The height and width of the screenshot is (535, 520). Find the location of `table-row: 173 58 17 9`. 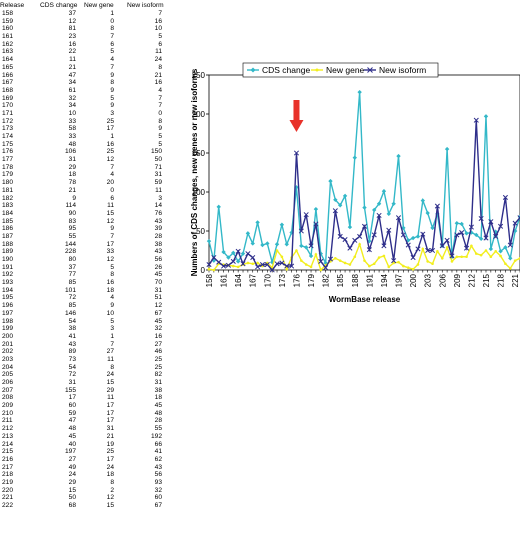

table-row: 173 58 17 9 is located at coordinates (95, 129).